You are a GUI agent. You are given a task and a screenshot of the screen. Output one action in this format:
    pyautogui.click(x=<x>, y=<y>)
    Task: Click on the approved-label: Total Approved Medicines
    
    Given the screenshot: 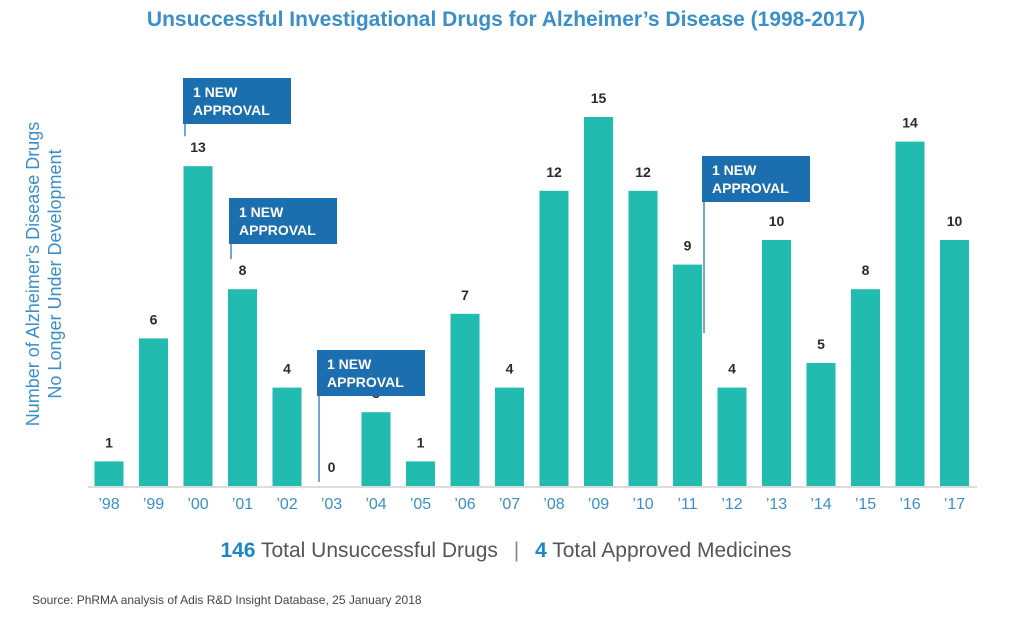 What is the action you would take?
    pyautogui.click(x=672, y=550)
    